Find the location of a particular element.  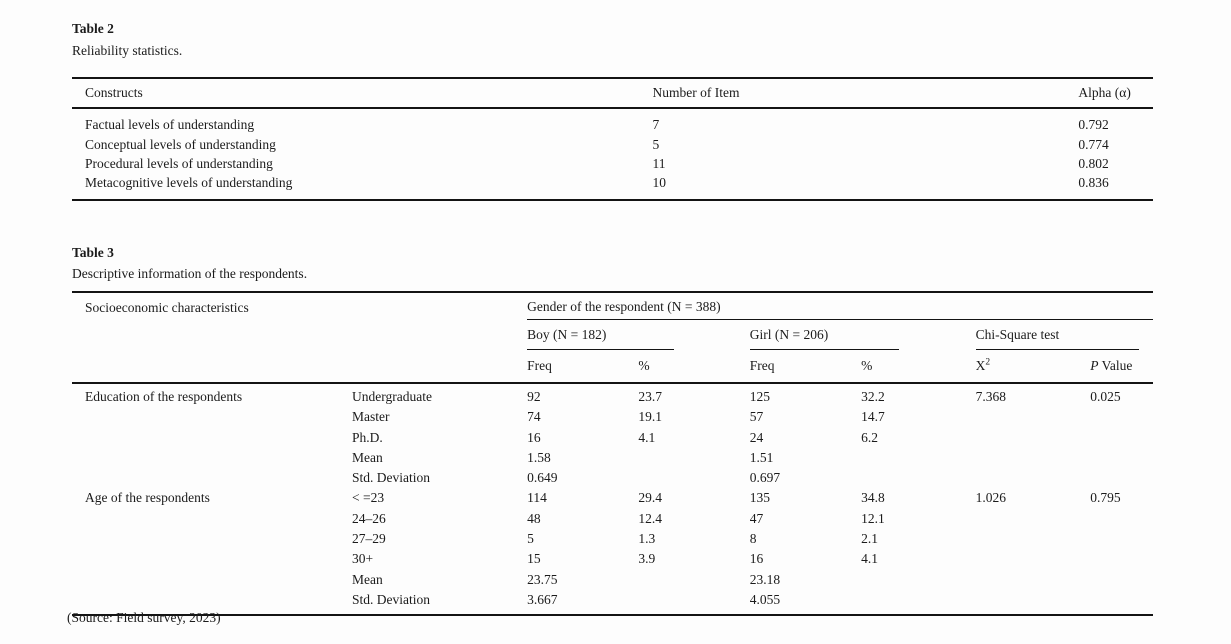

t3-girl-freq-cell: 1.51 is located at coordinates (761, 457).